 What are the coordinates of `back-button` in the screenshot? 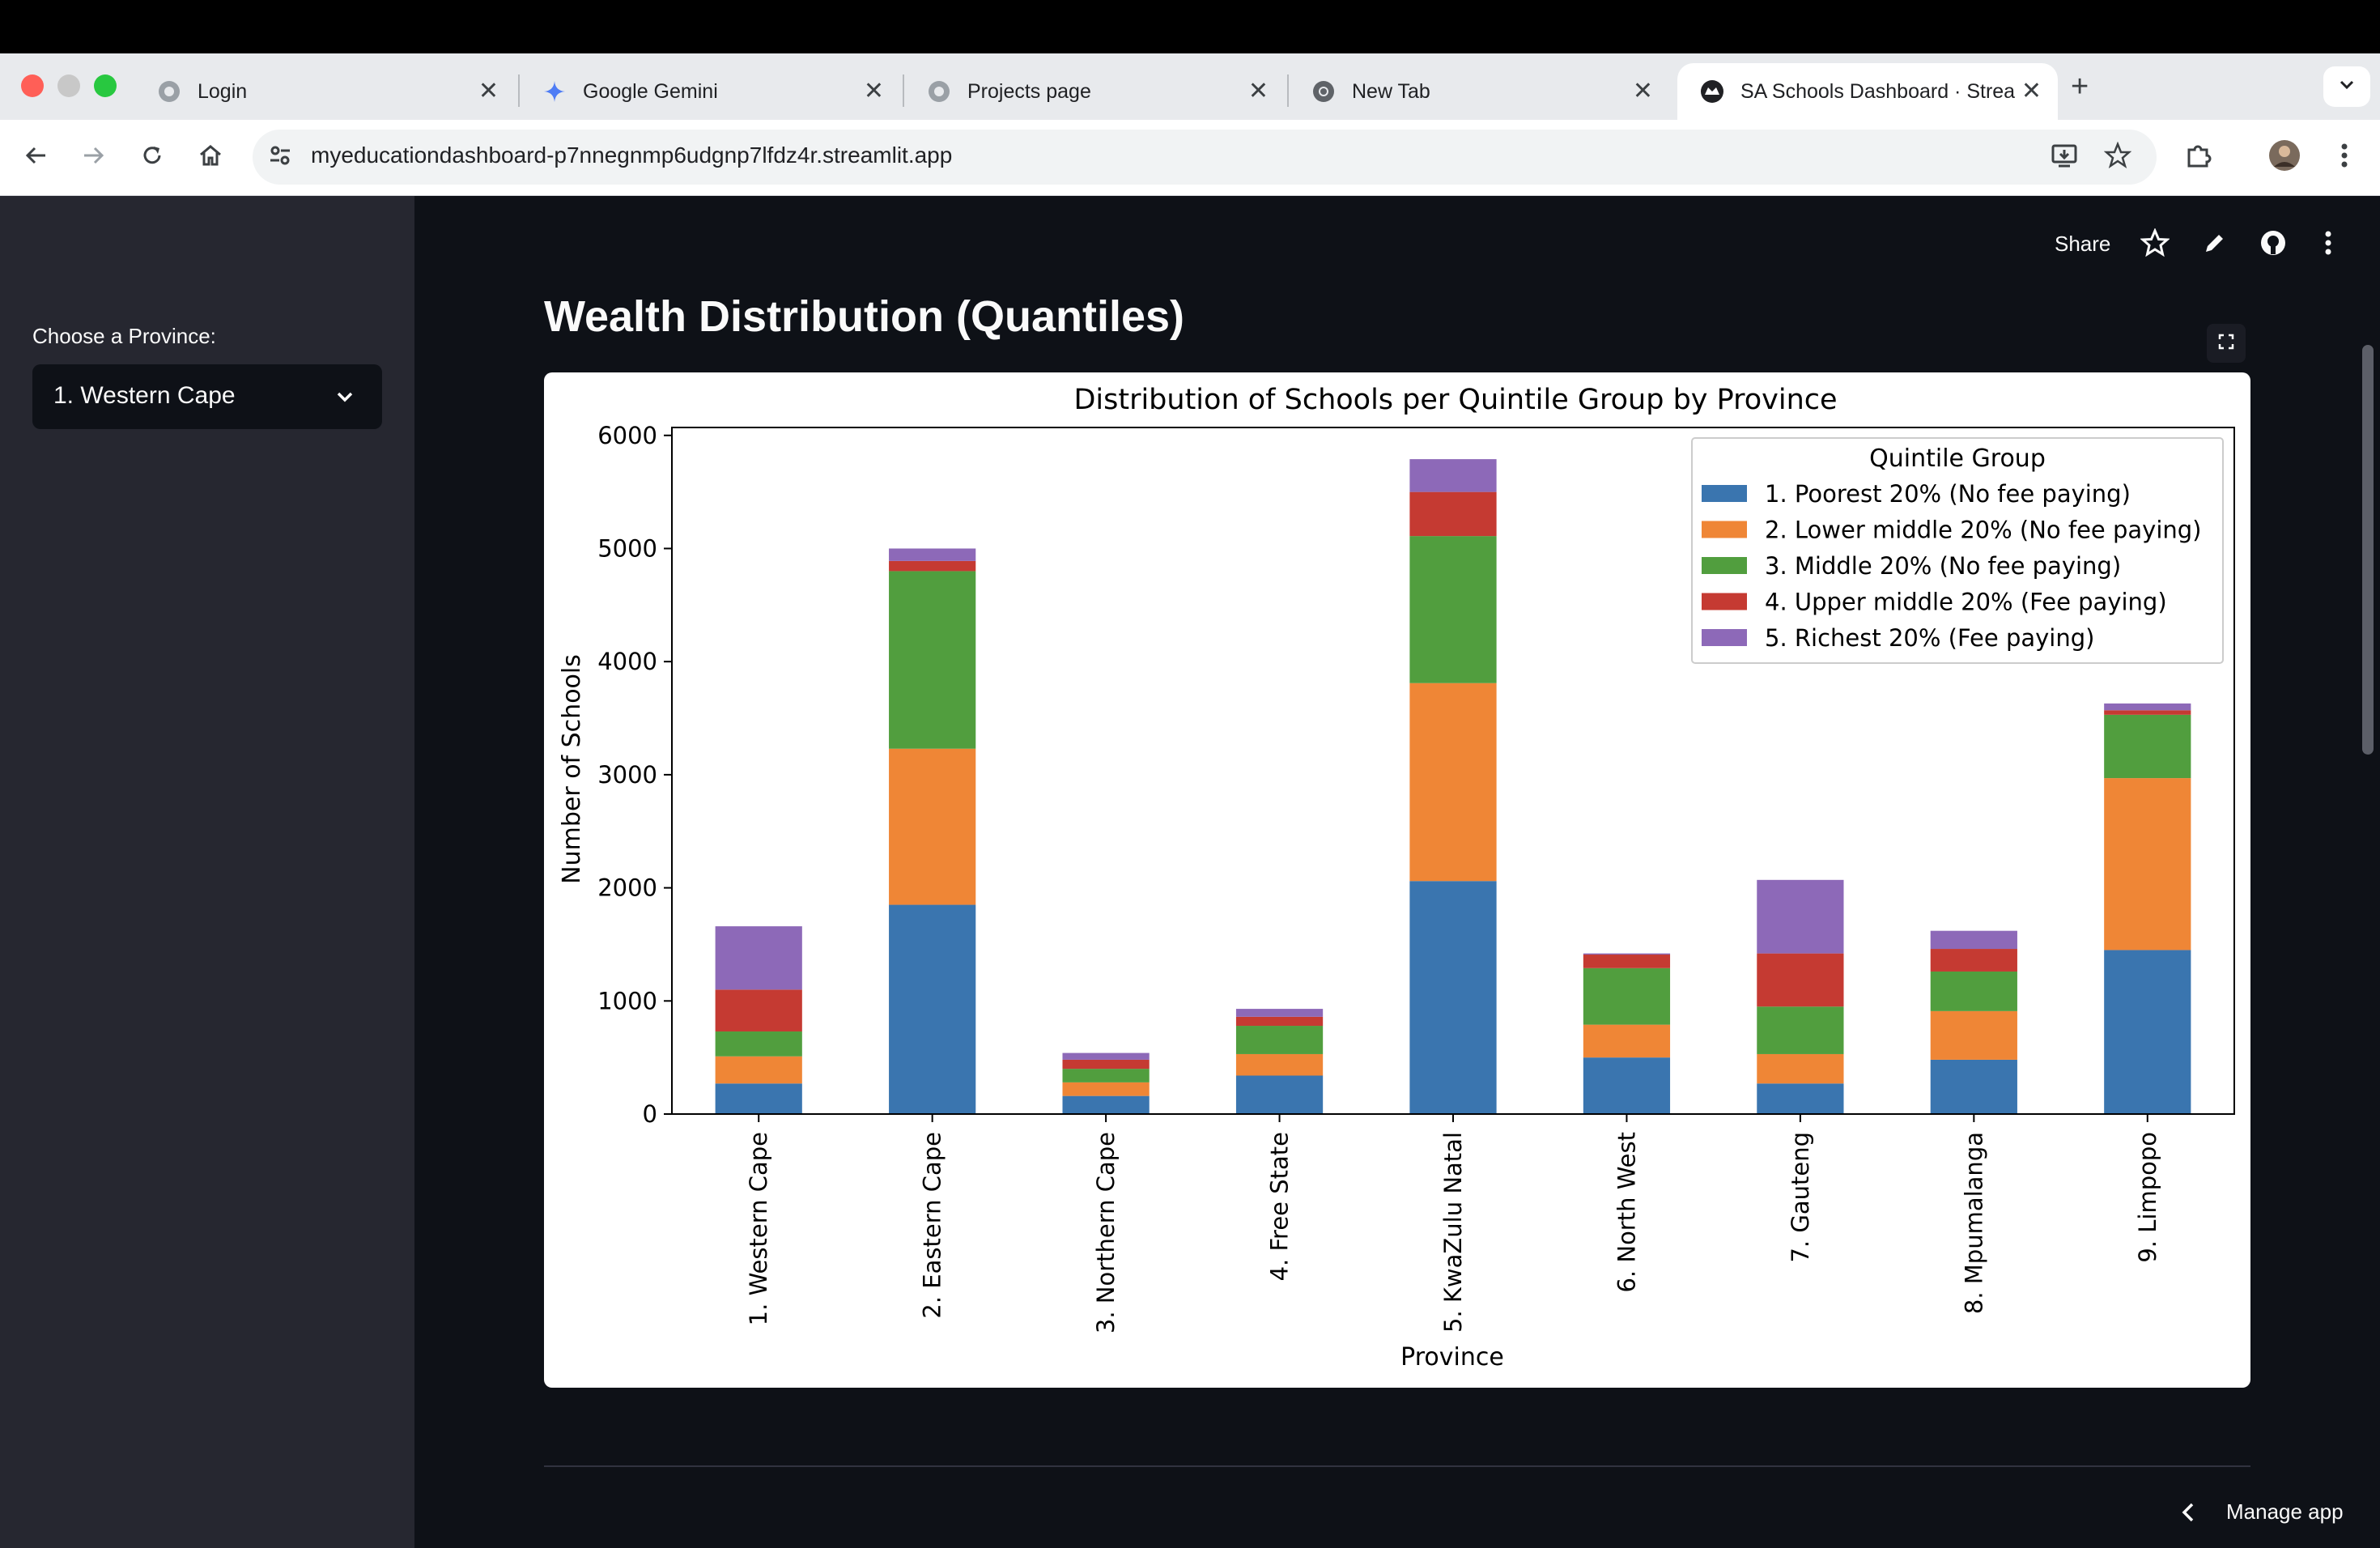 It's located at (35, 157).